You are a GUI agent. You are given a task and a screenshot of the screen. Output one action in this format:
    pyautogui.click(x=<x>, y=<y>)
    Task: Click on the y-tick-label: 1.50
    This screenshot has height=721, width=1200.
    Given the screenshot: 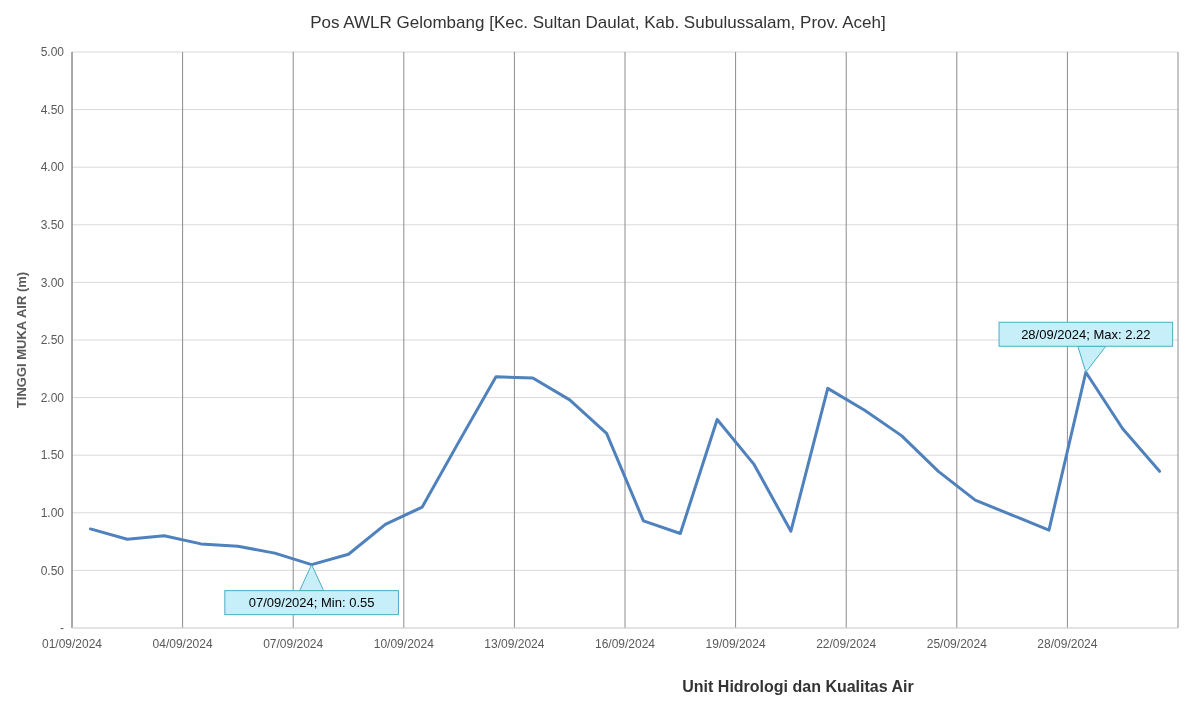 What is the action you would take?
    pyautogui.click(x=52, y=455)
    